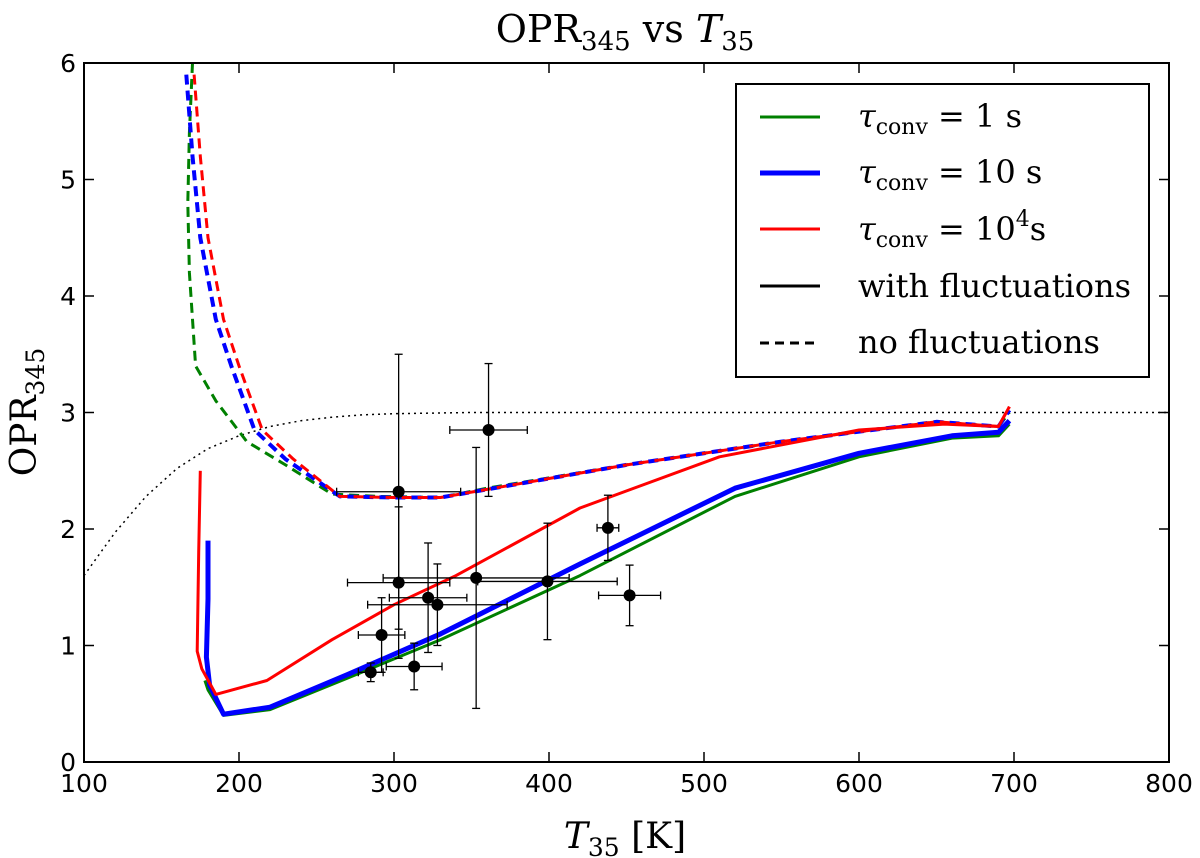 The image size is (1200, 858). I want to click on legend-label-with-fluctuations: with fluctuations, so click(994, 286).